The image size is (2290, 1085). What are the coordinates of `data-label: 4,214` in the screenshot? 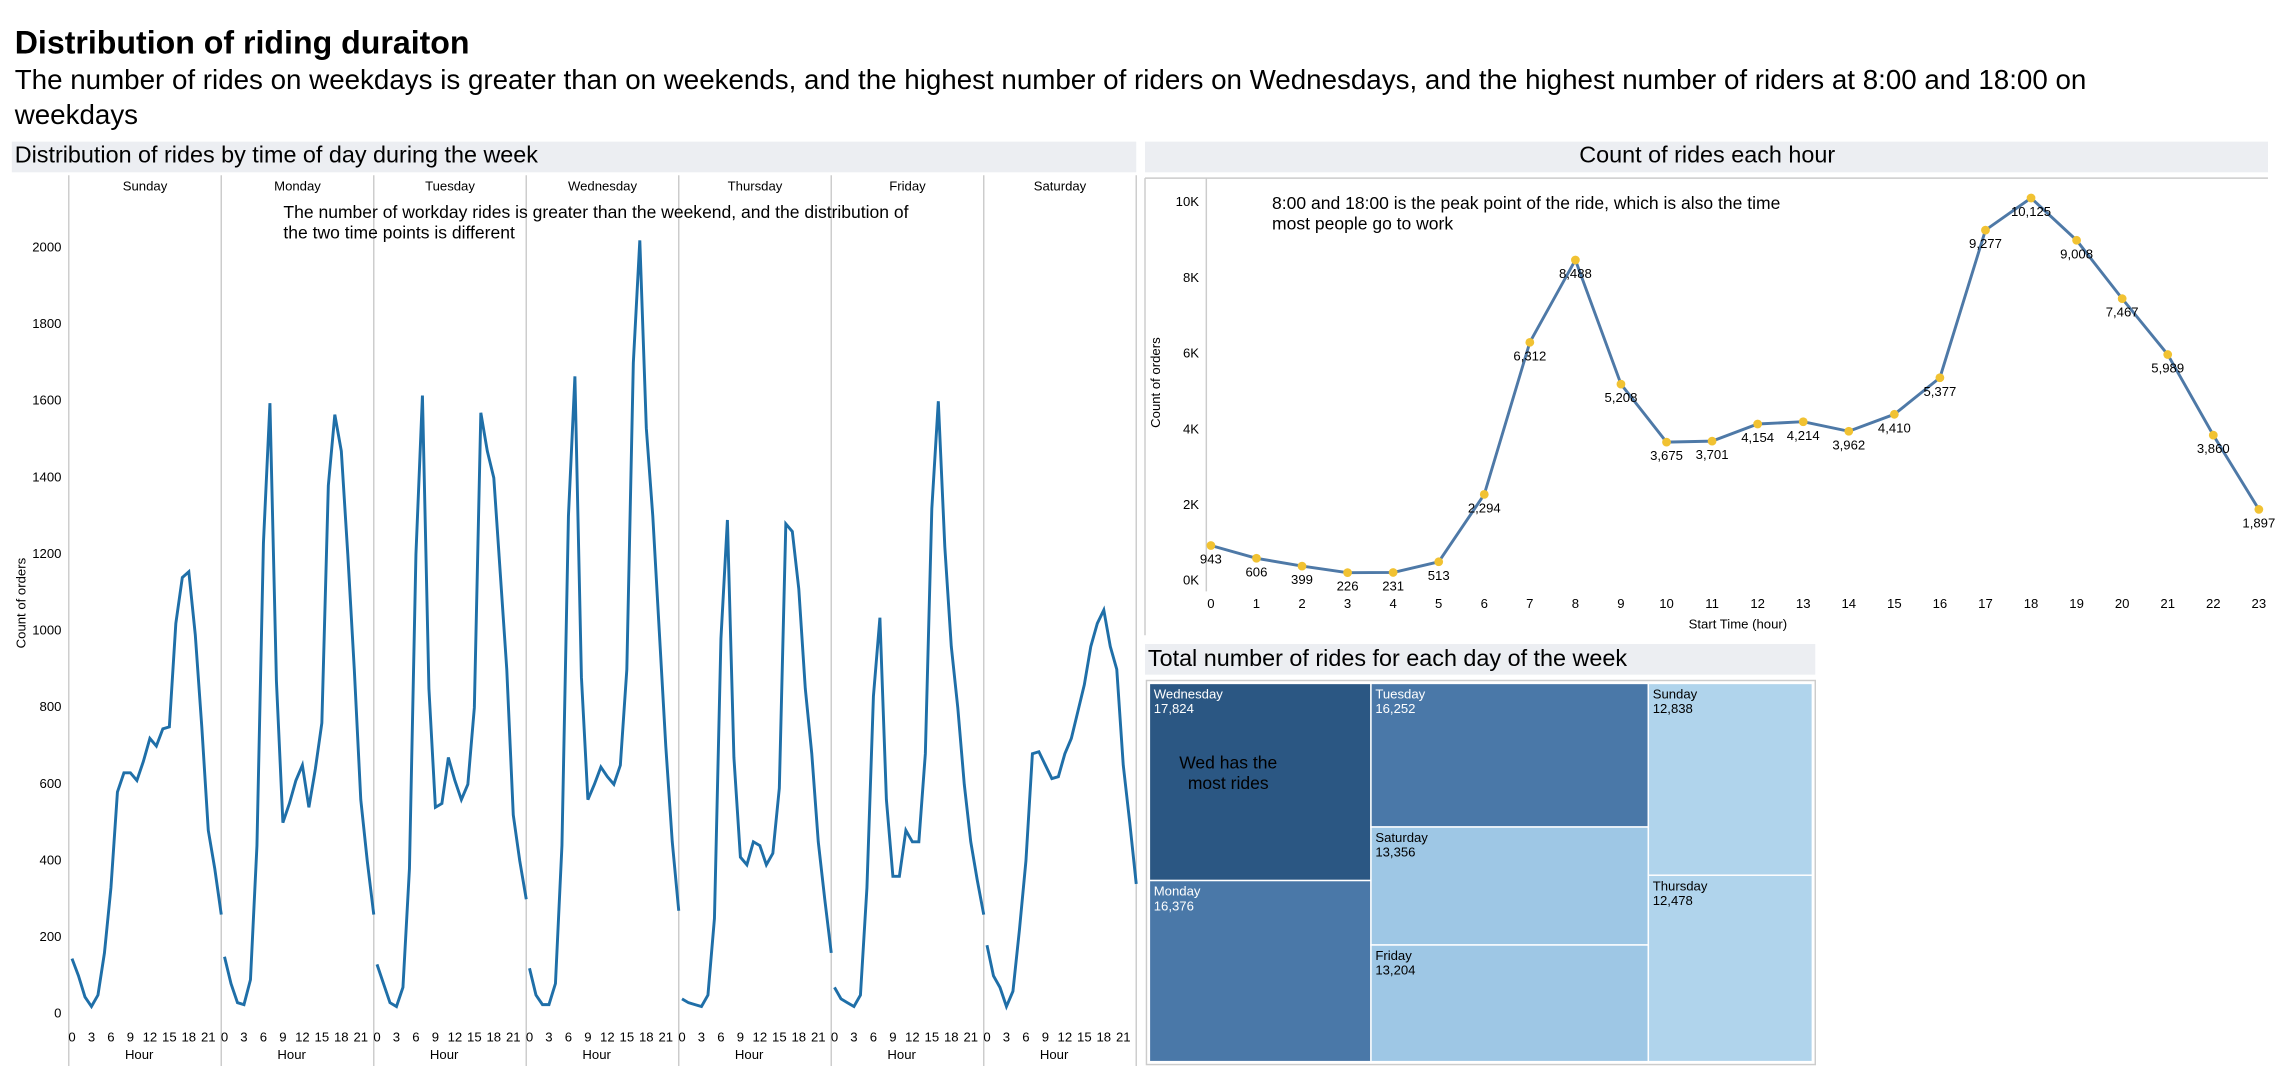 It's located at (1803, 435).